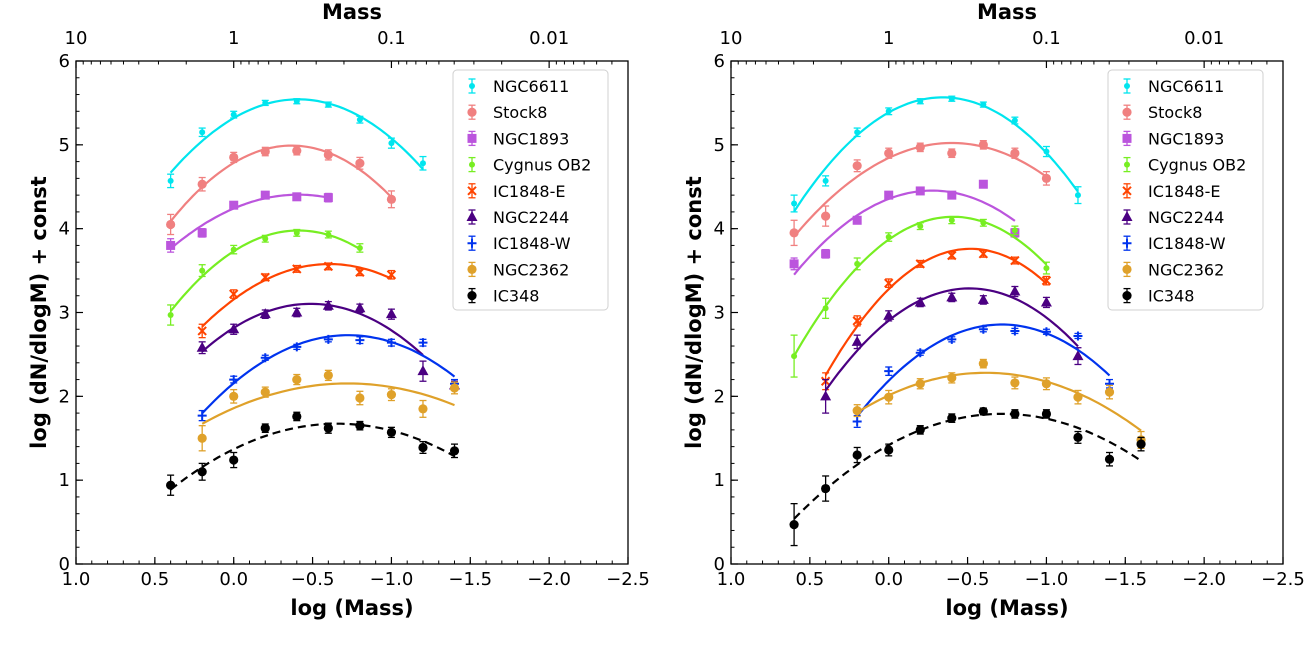 The height and width of the screenshot is (647, 1310). I want to click on legend-label: Cygnus OB2, so click(1197, 165).